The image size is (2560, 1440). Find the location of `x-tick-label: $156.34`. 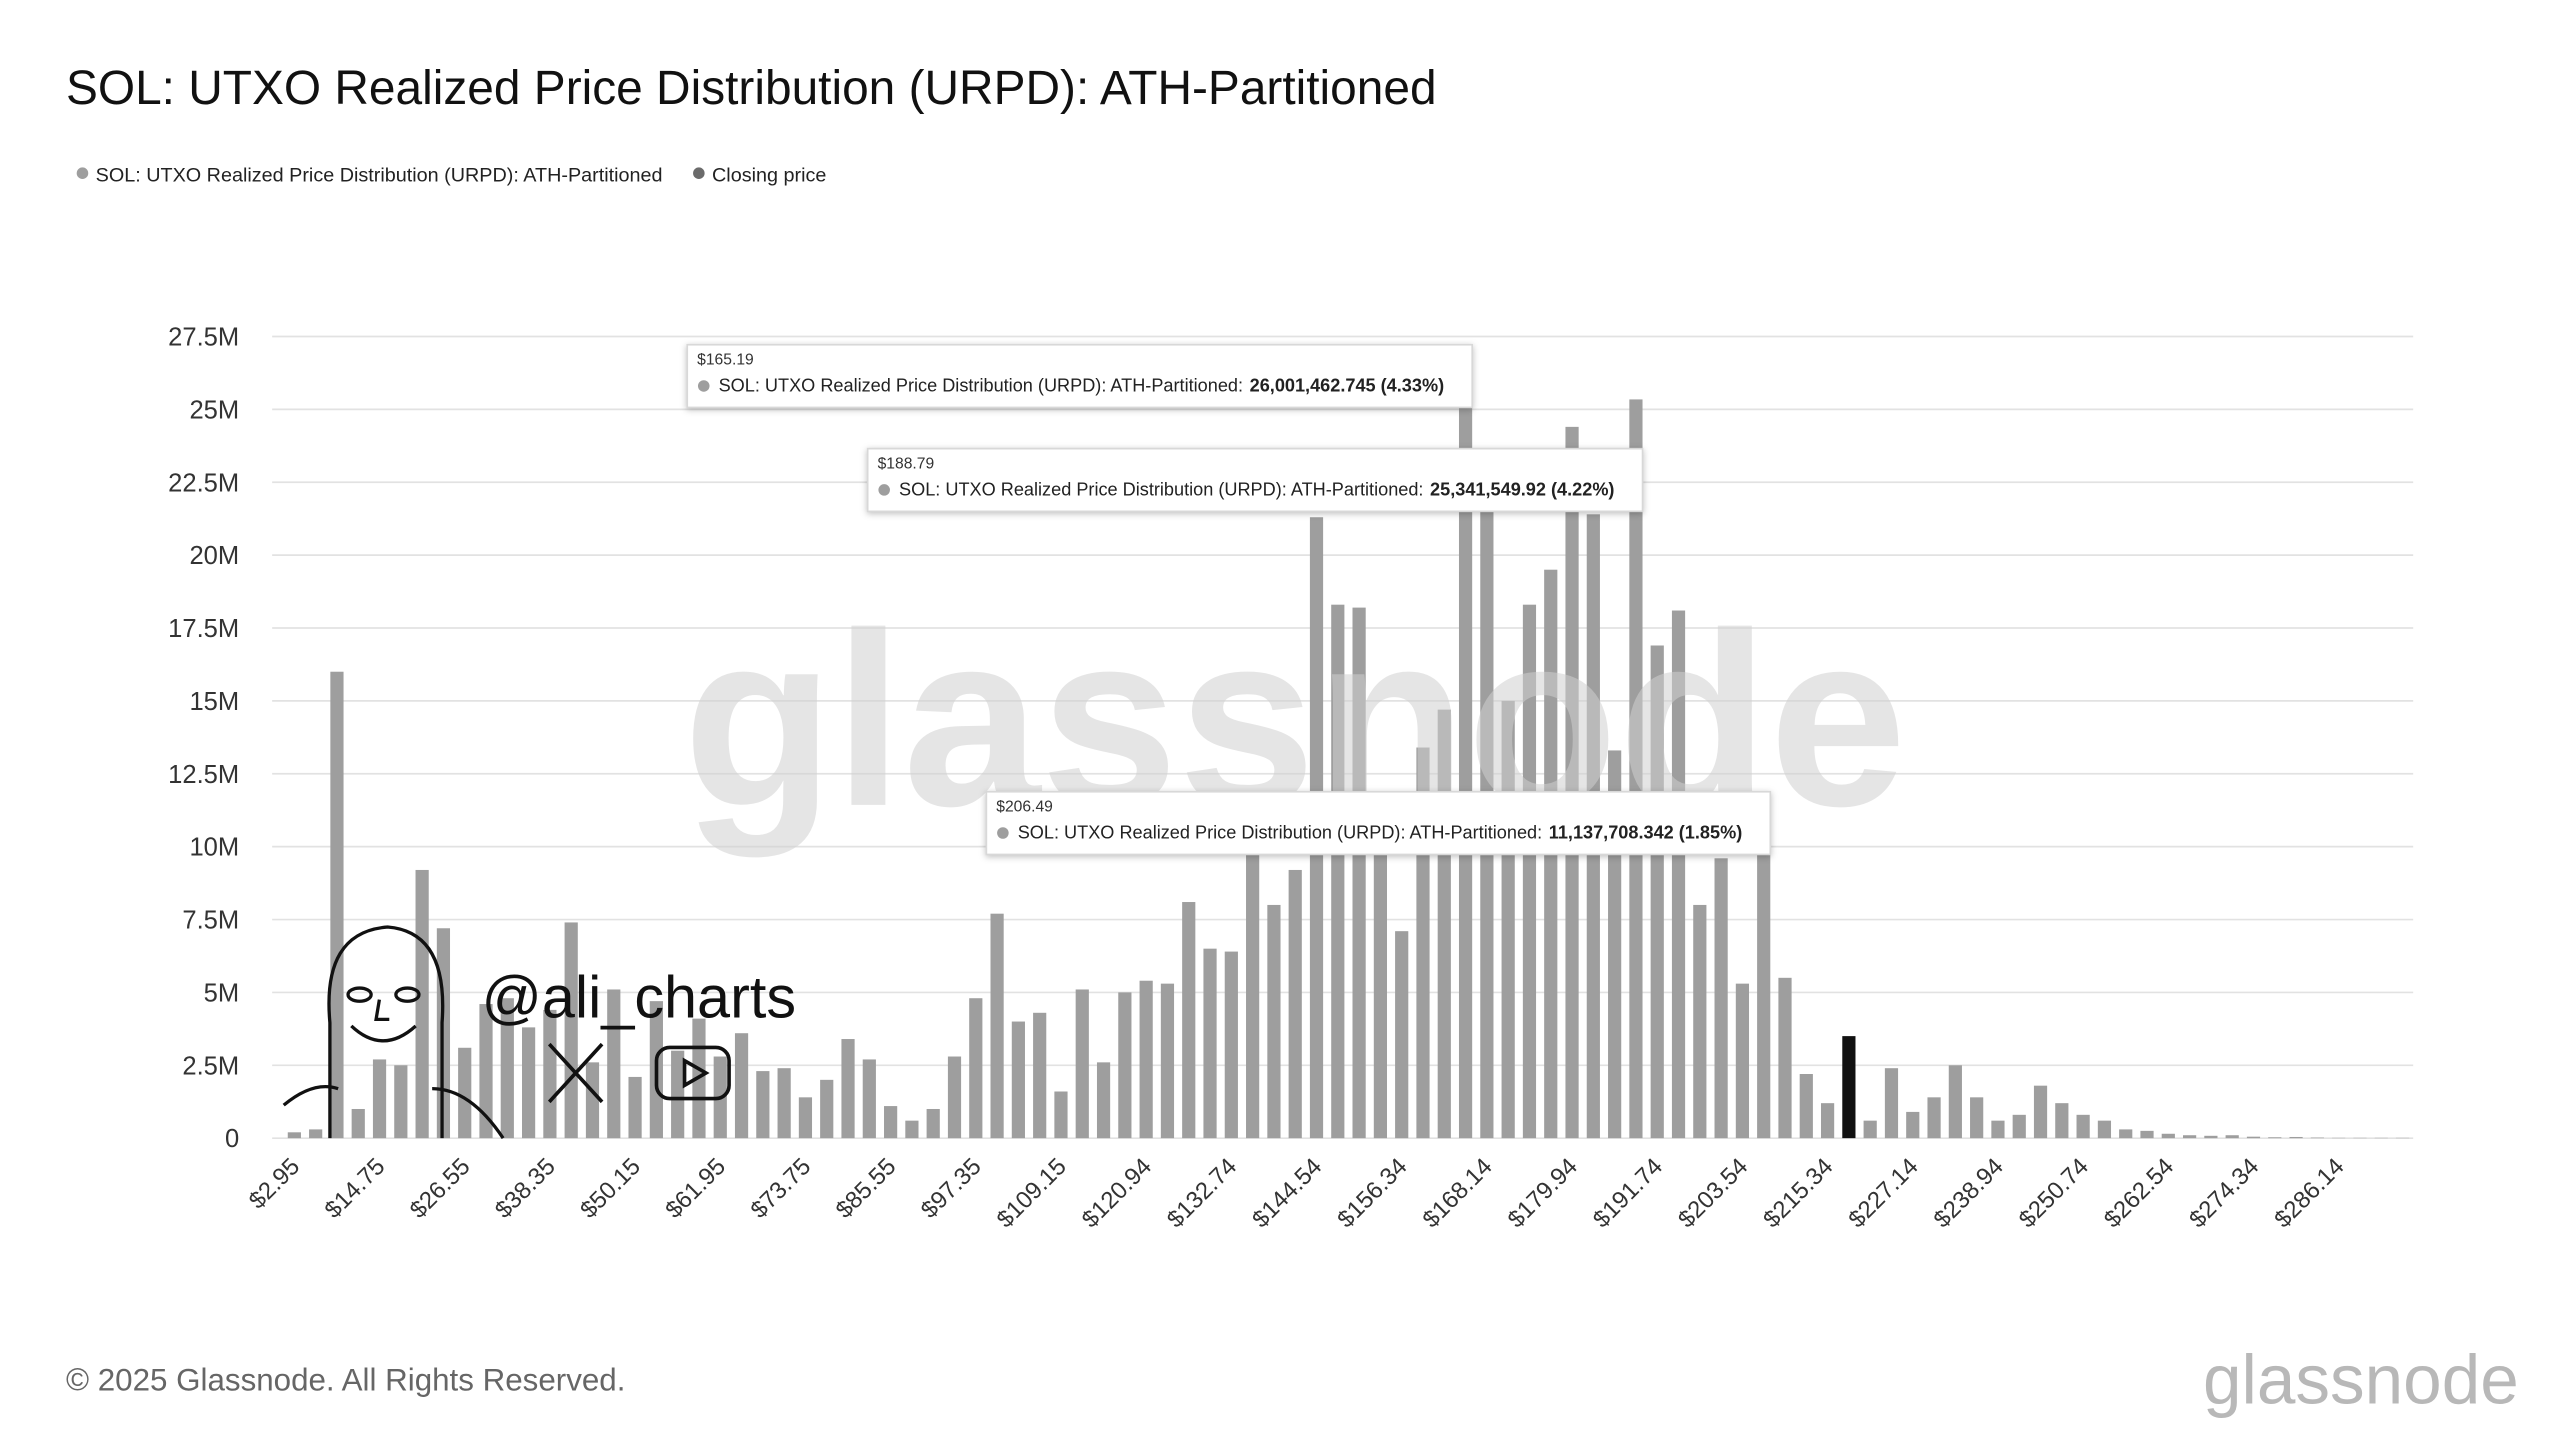

x-tick-label: $156.34 is located at coordinates (1372, 1193).